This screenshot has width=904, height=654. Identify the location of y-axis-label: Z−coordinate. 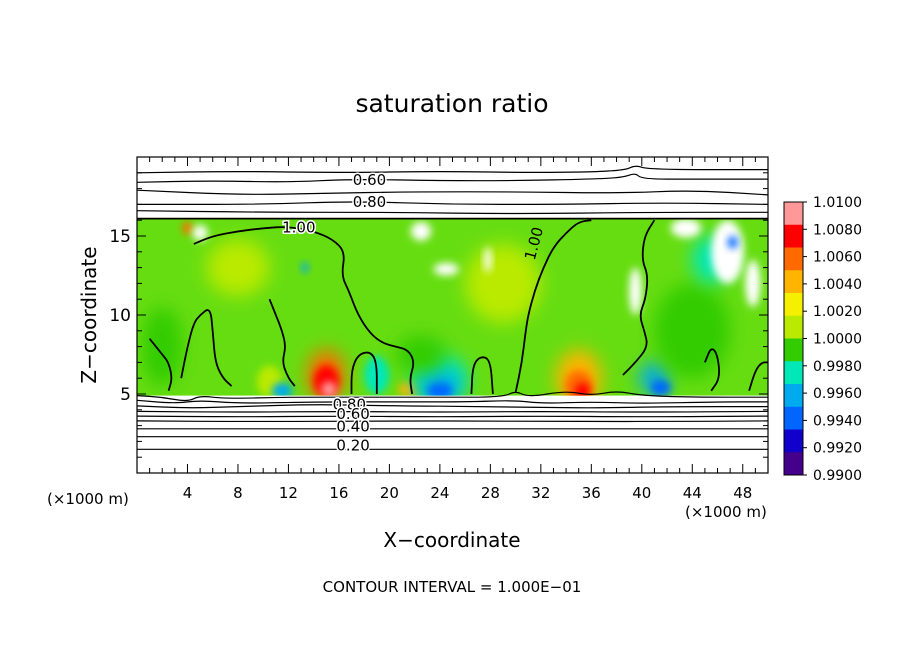
(89, 314).